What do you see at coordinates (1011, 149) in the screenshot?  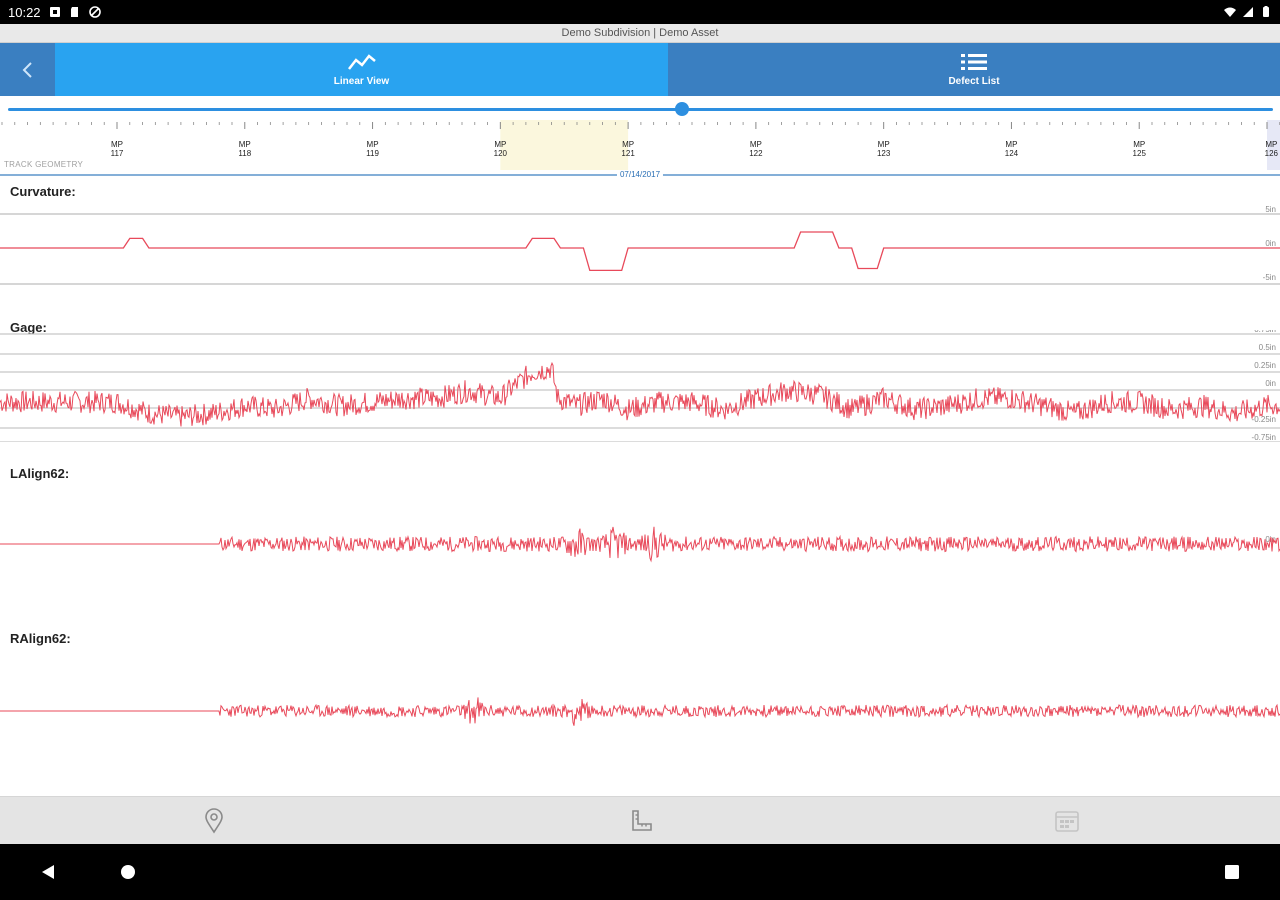 I see `milepost-label: MP 124` at bounding box center [1011, 149].